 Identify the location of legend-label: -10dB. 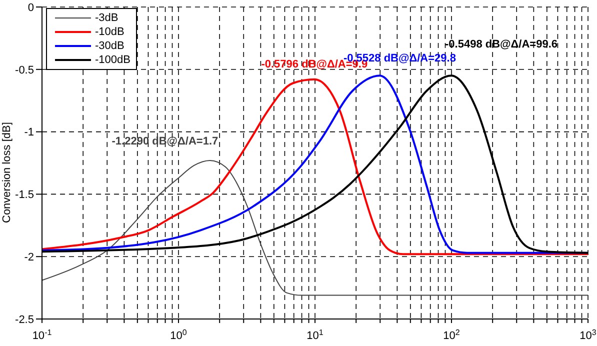
(109, 32).